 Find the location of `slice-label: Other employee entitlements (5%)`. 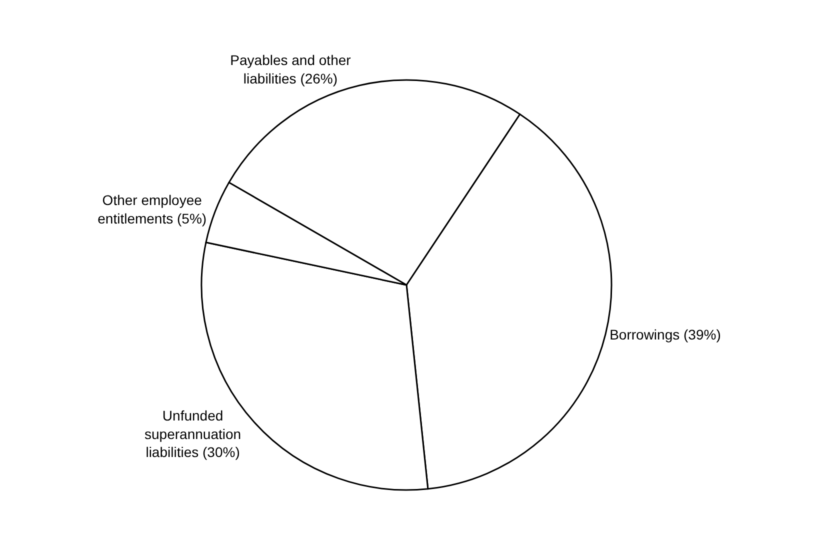

slice-label: Other employee entitlements (5%) is located at coordinates (152, 209).